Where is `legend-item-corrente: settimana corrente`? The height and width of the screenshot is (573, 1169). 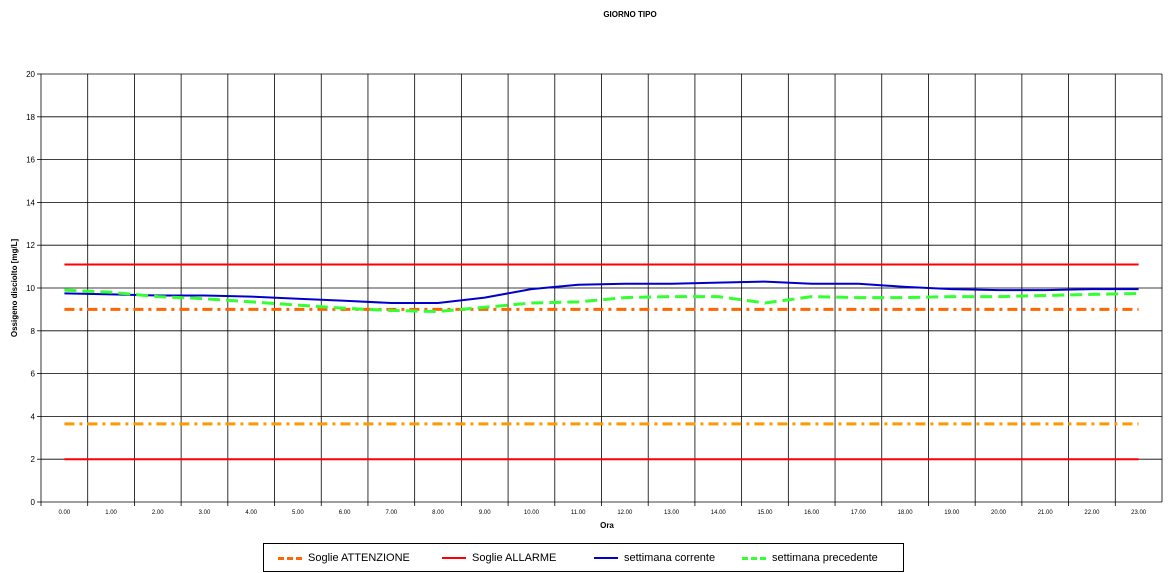
legend-item-corrente: settimana corrente is located at coordinates (654, 558).